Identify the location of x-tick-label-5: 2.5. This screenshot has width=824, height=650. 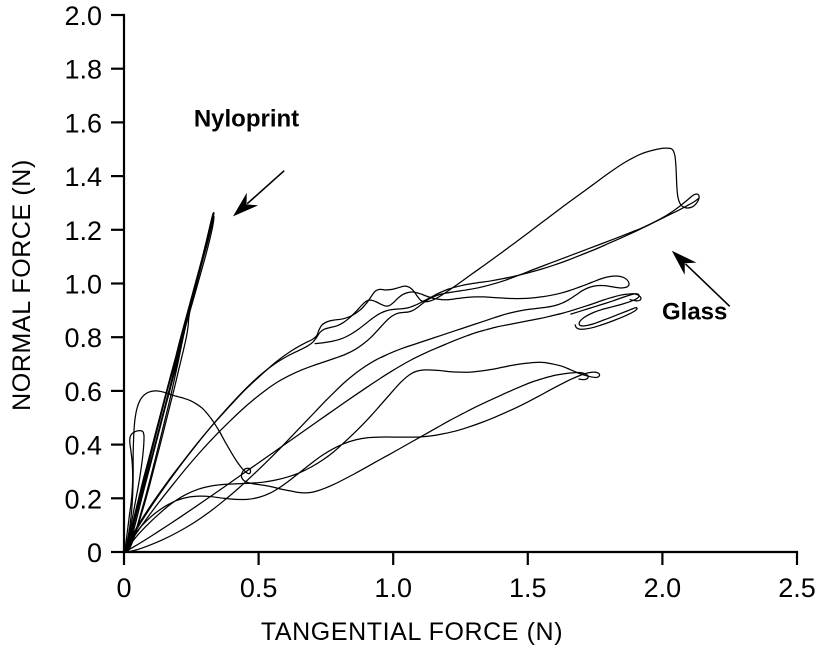
(797, 588).